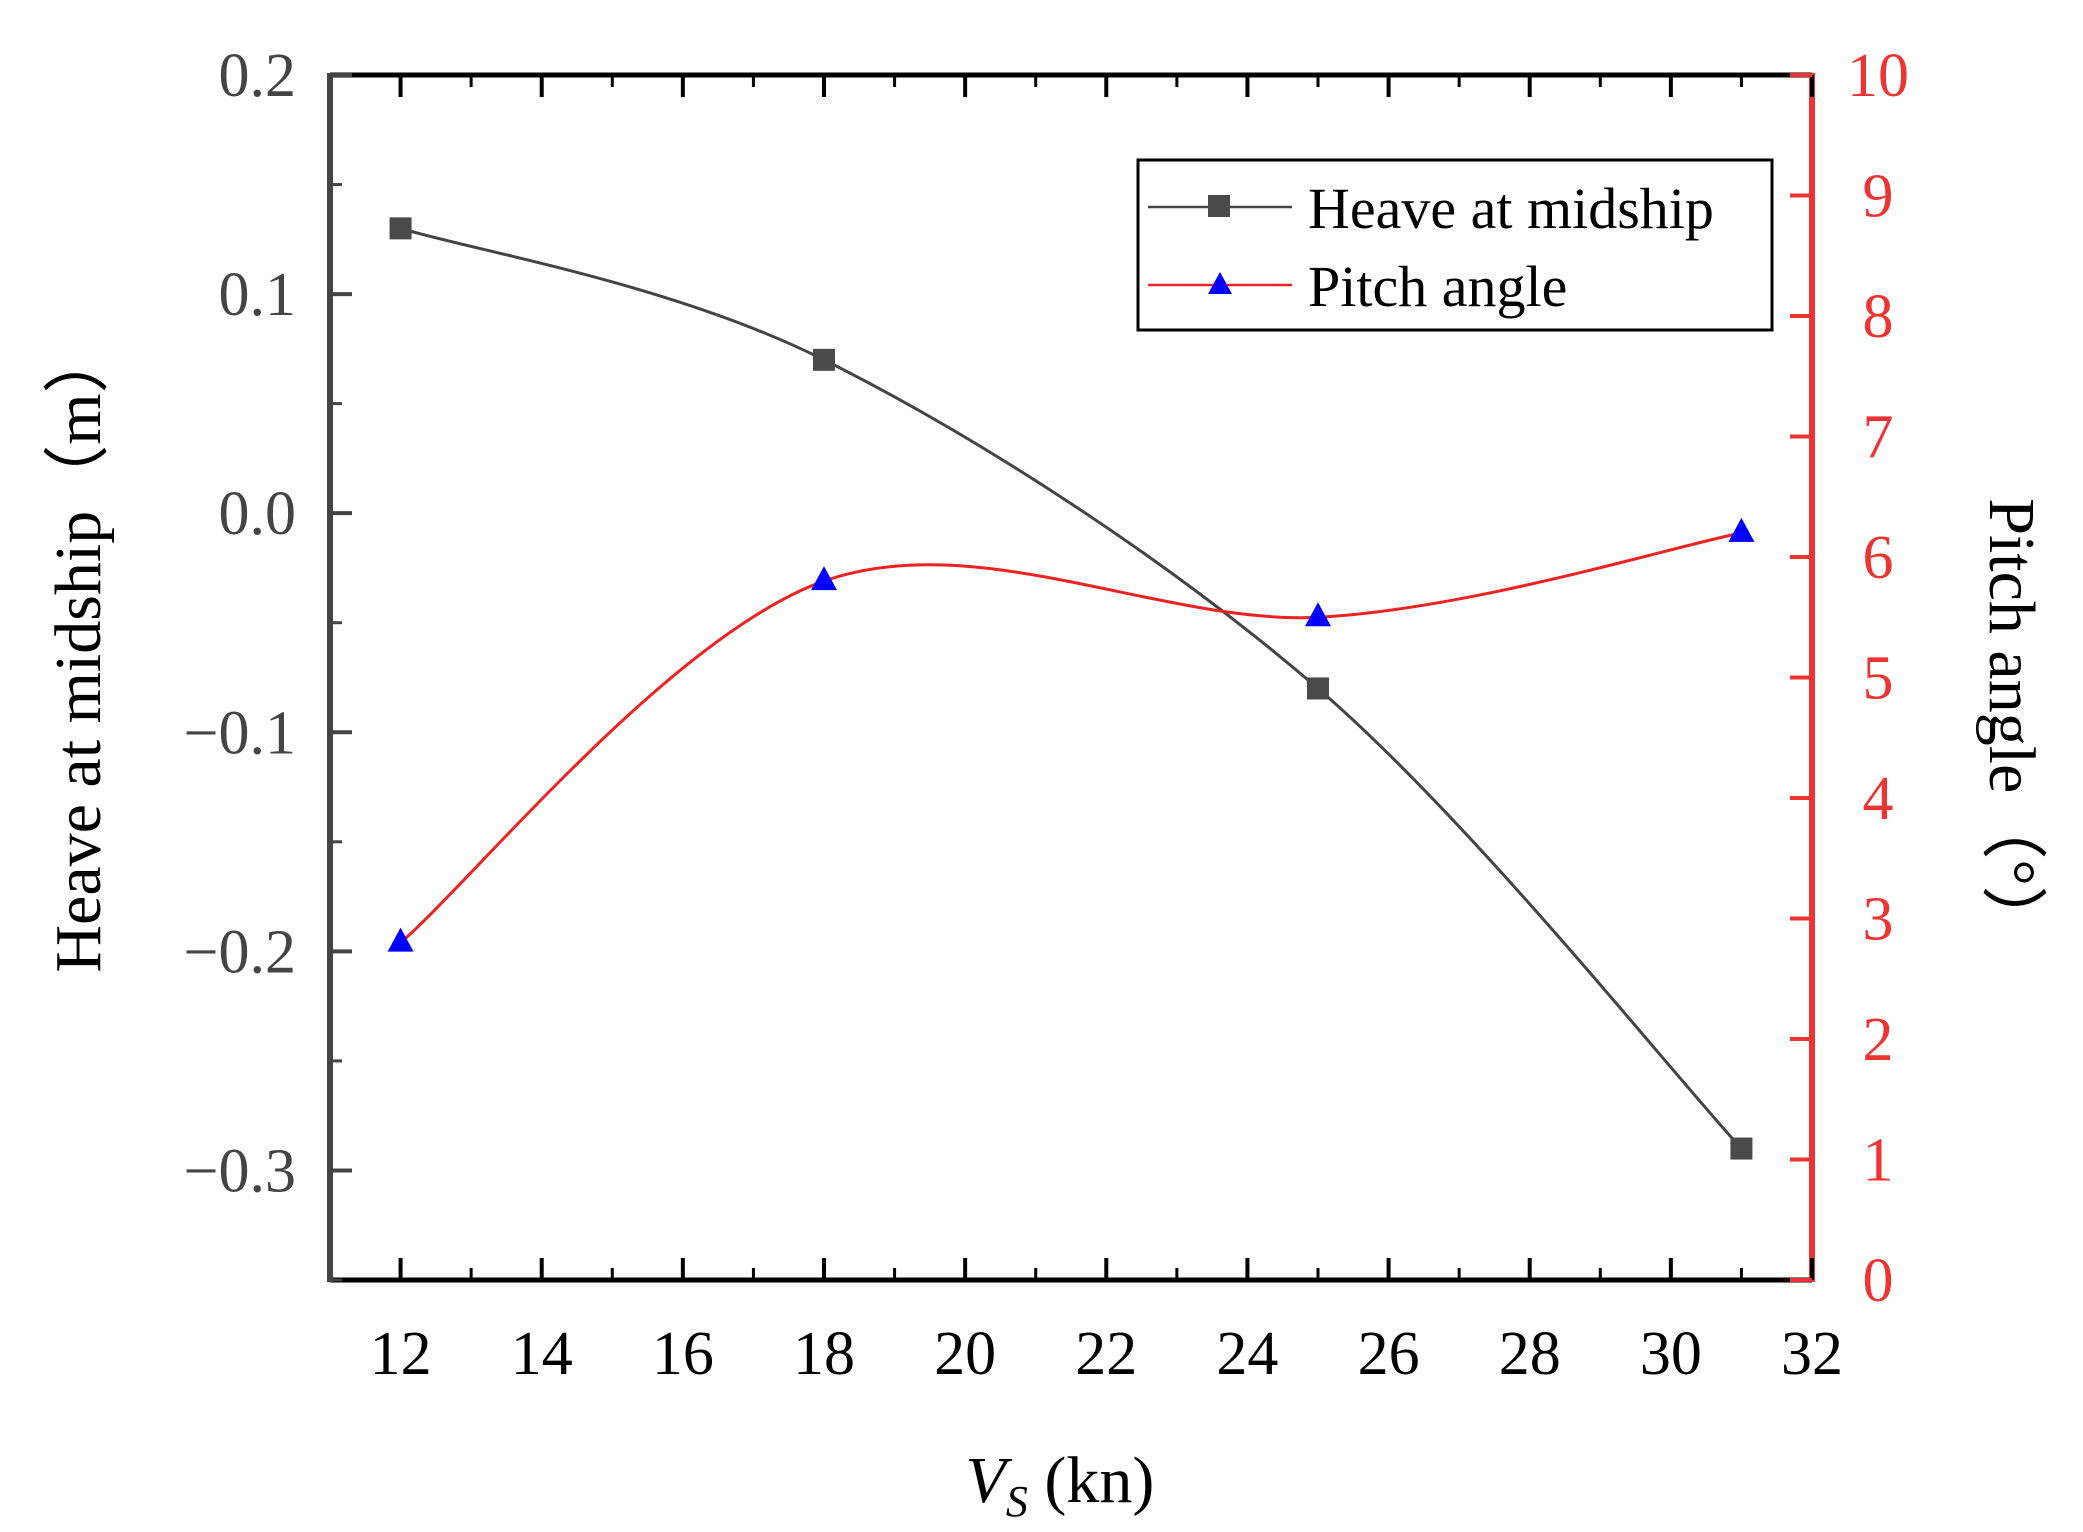 The width and height of the screenshot is (2083, 1532). Describe the element at coordinates (1878, 317) in the screenshot. I see `y-right-tick-label: 8` at that location.